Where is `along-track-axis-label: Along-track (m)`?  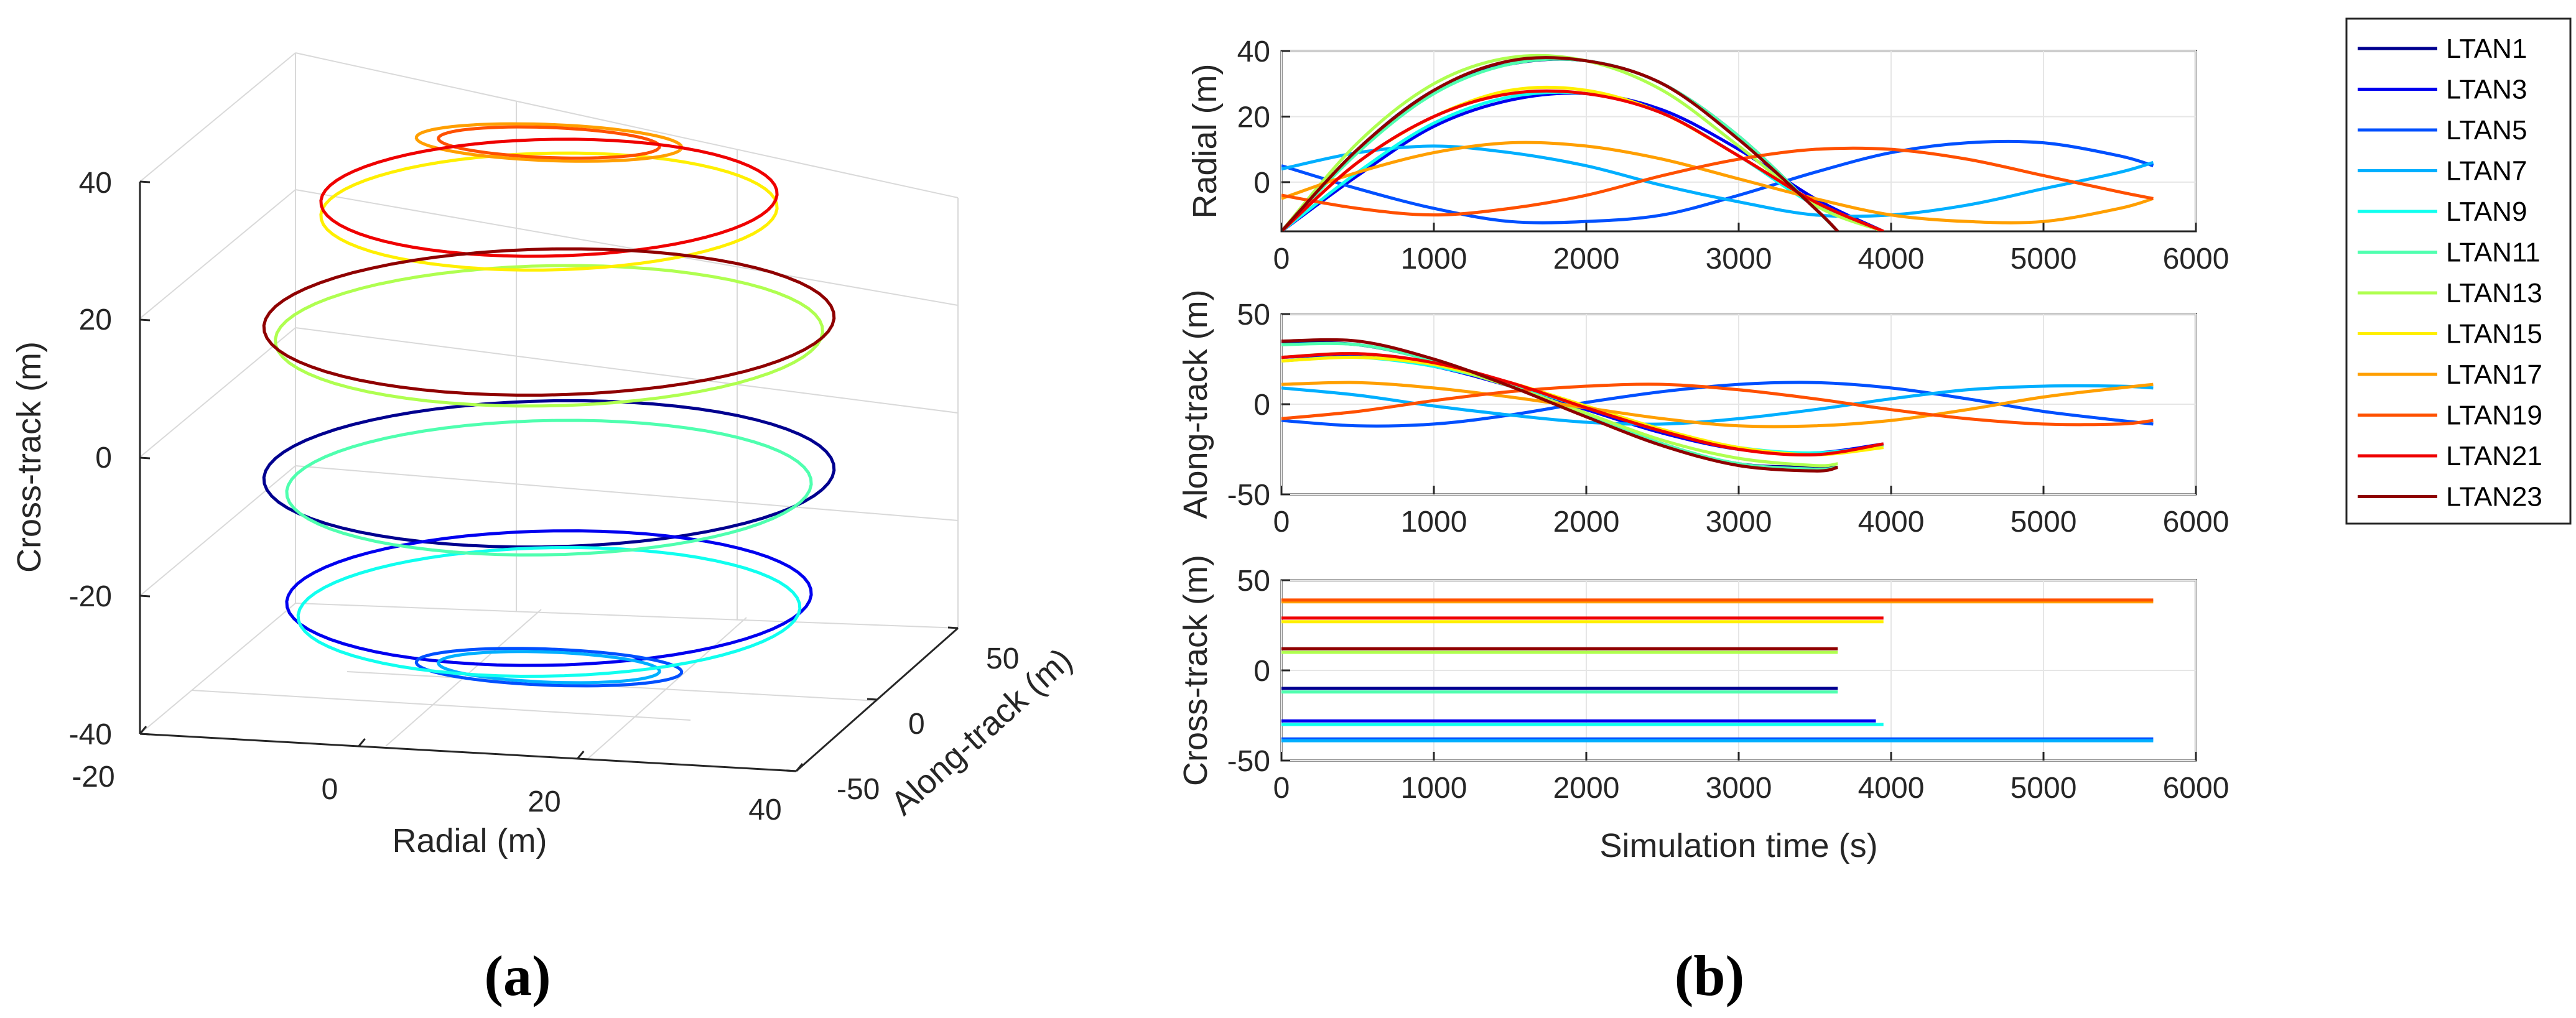 along-track-axis-label: Along-track (m) is located at coordinates (1195, 404).